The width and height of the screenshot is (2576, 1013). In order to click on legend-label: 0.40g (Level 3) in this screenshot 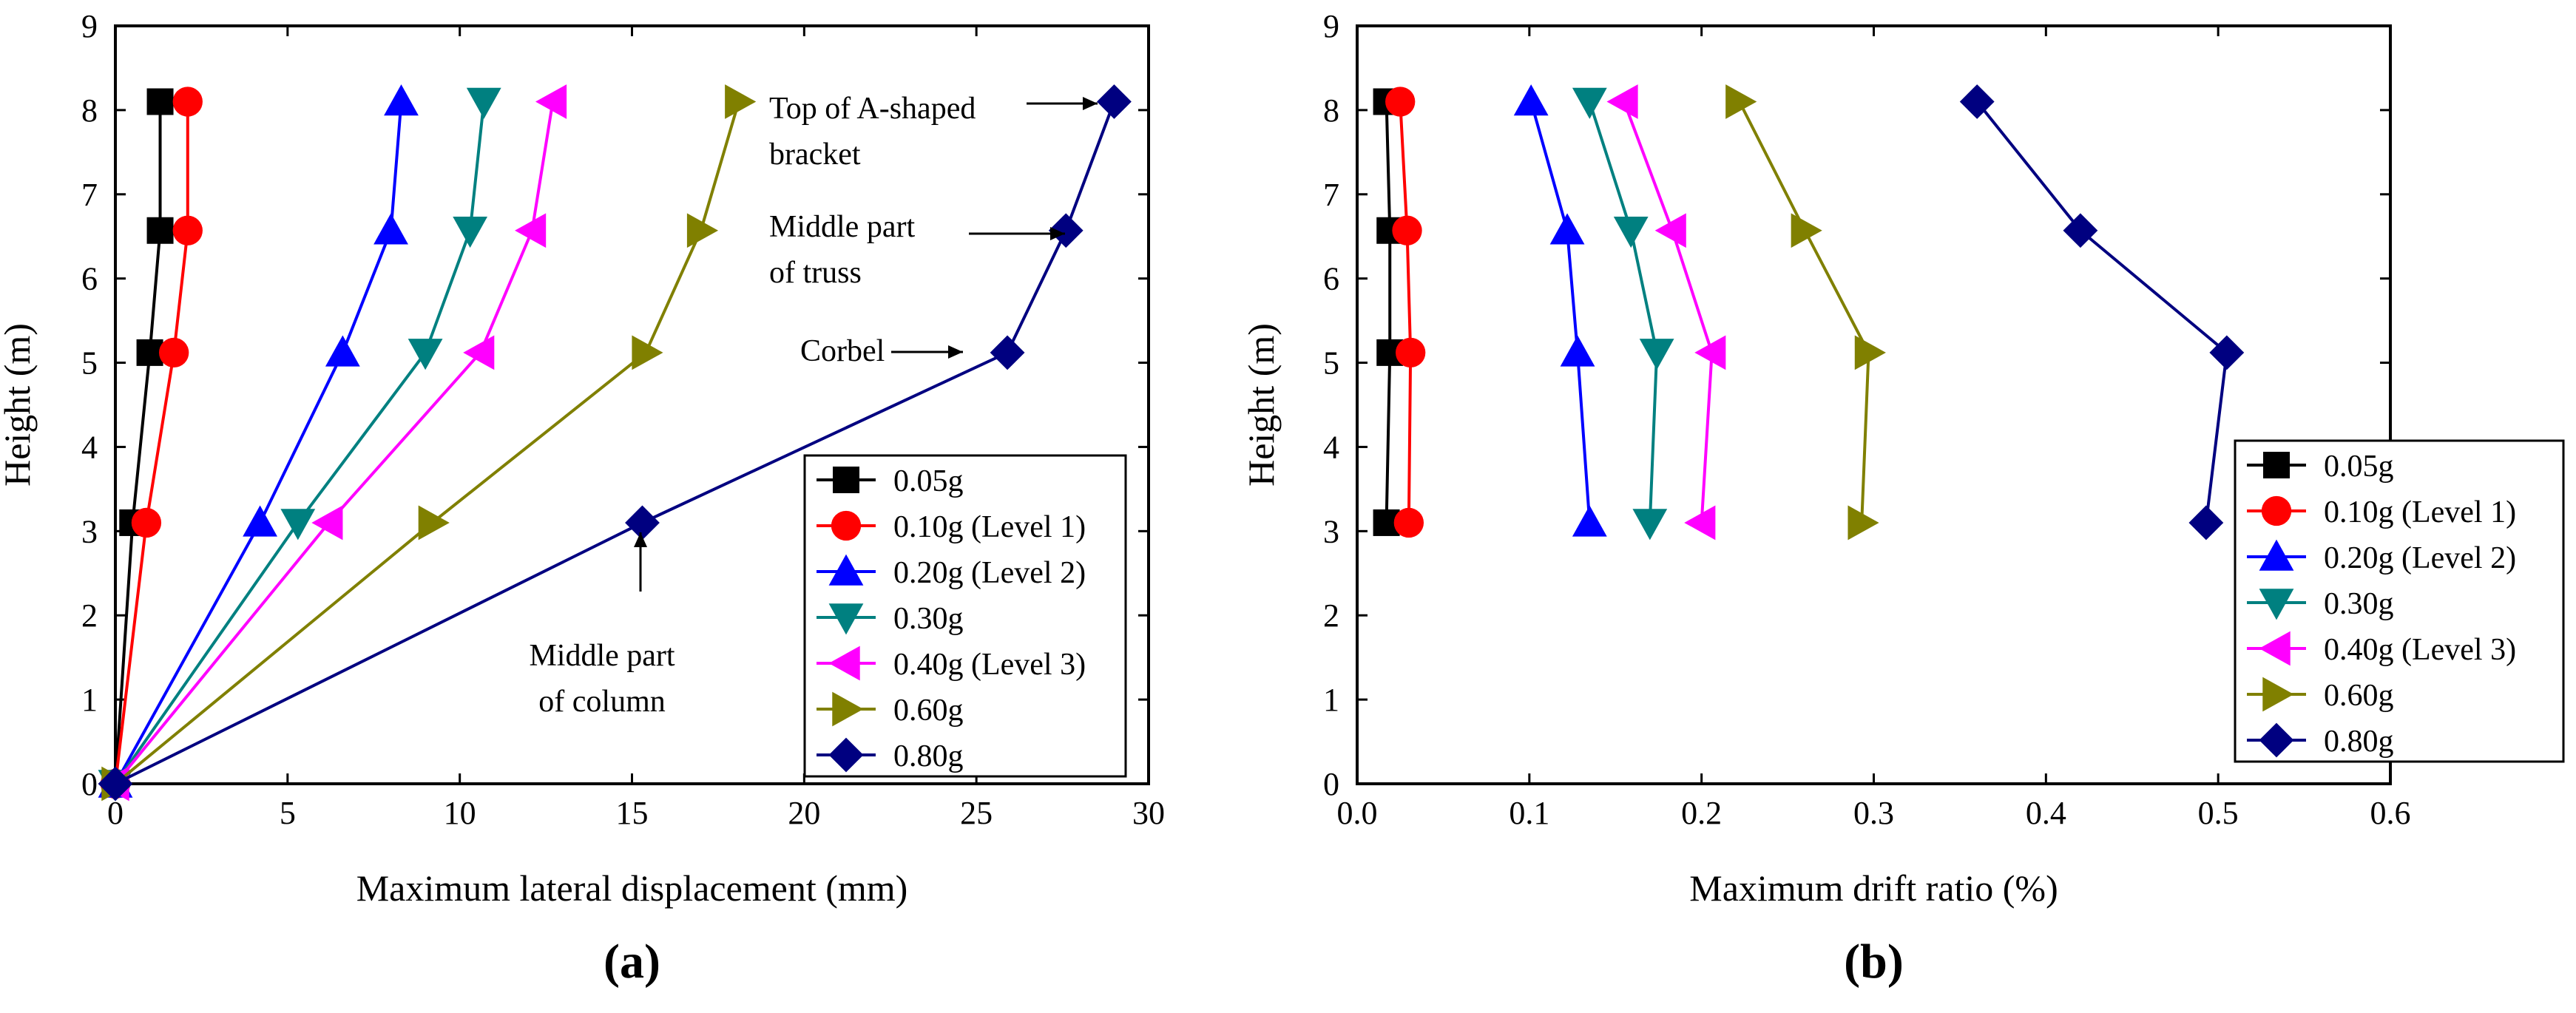, I will do `click(989, 665)`.